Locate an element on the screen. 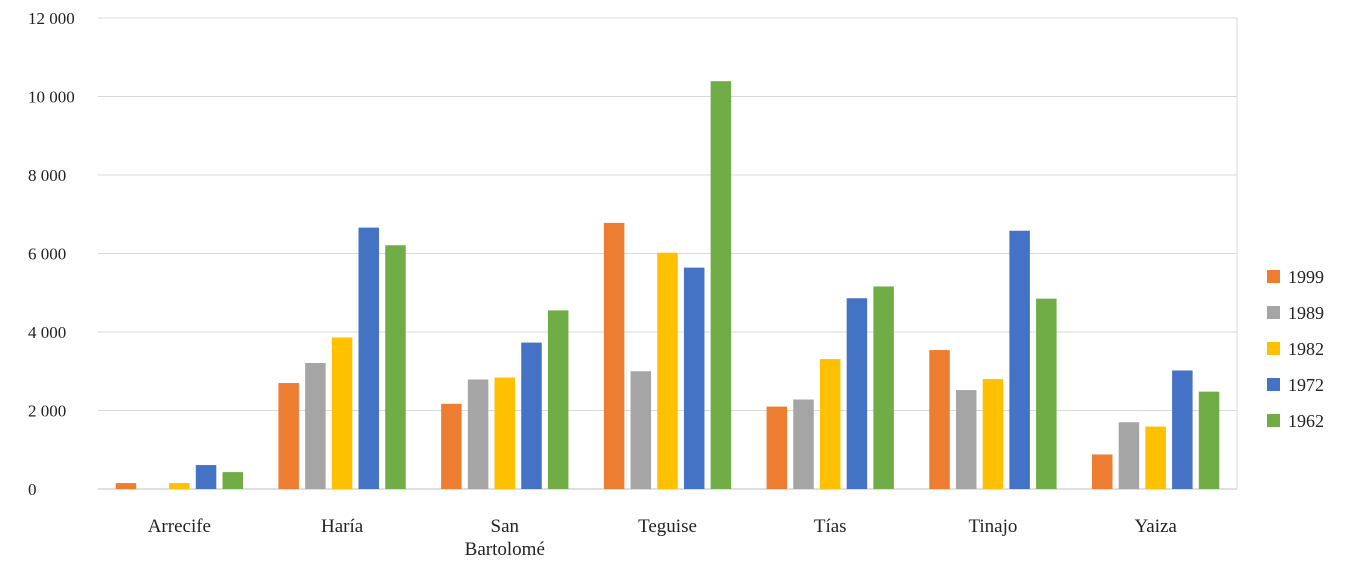  y-tick-label: 0 is located at coordinates (32, 489).